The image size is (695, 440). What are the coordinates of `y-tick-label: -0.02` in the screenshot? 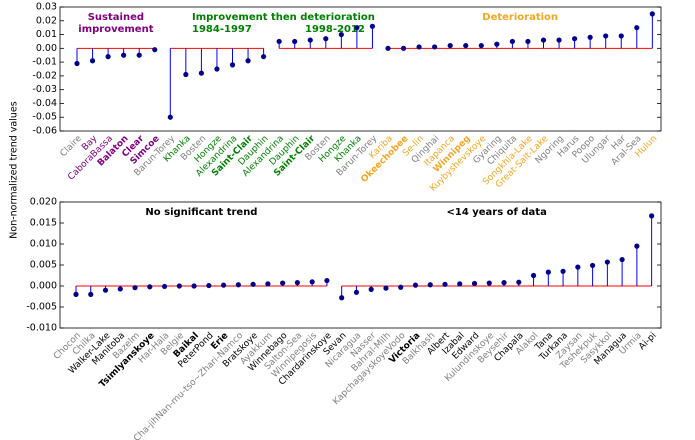 It's located at (44, 75).